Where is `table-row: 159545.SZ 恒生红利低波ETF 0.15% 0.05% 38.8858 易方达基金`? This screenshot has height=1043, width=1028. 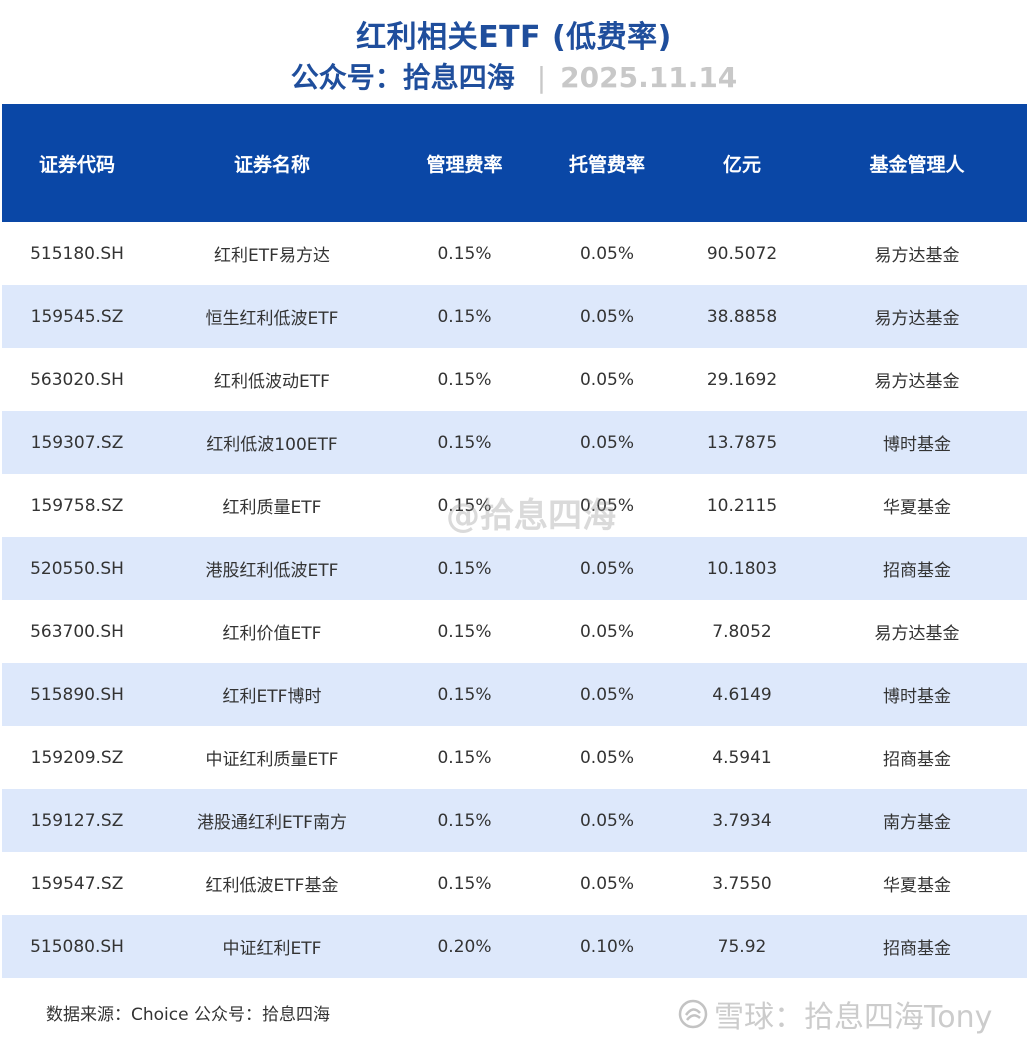 table-row: 159545.SZ 恒生红利低波ETF 0.15% 0.05% 38.8858 易方达基金 is located at coordinates (514, 316).